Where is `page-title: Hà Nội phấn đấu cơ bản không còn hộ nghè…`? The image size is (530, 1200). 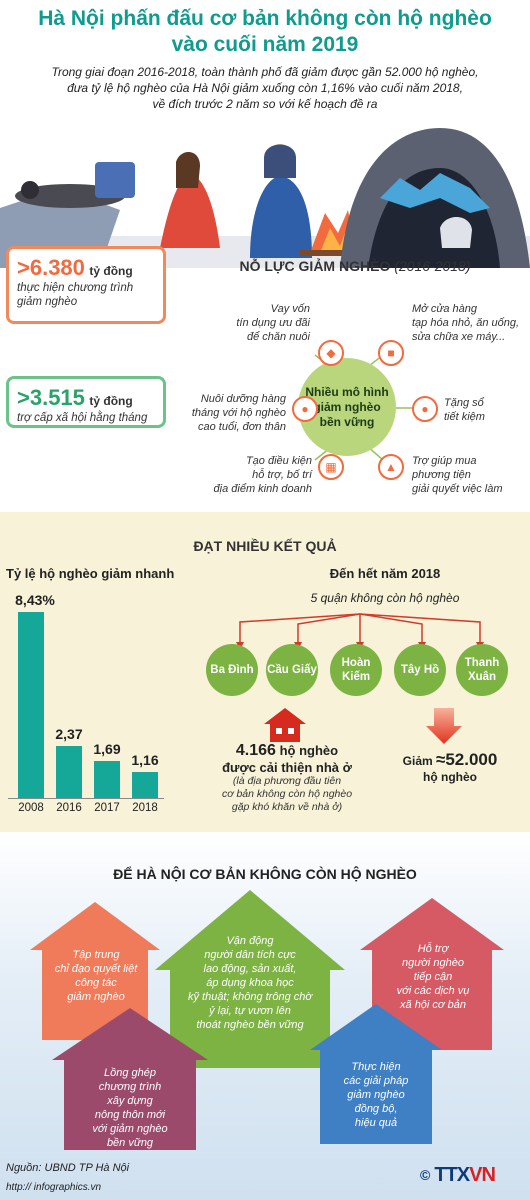 page-title: Hà Nội phấn đấu cơ bản không còn hộ nghè… is located at coordinates (265, 32).